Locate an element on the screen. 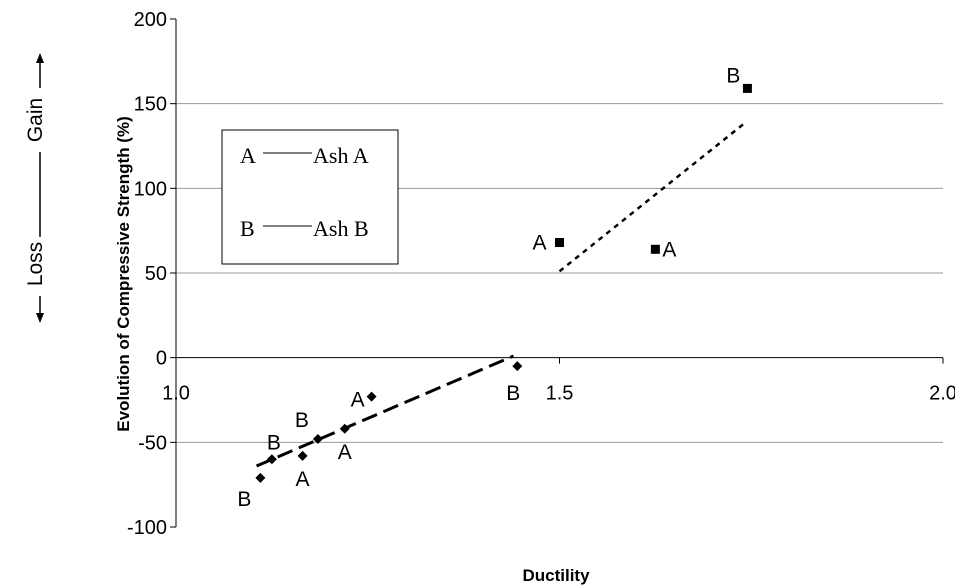  y-axis-title: Evolution of Compressive Strength (%) is located at coordinates (123, 273).